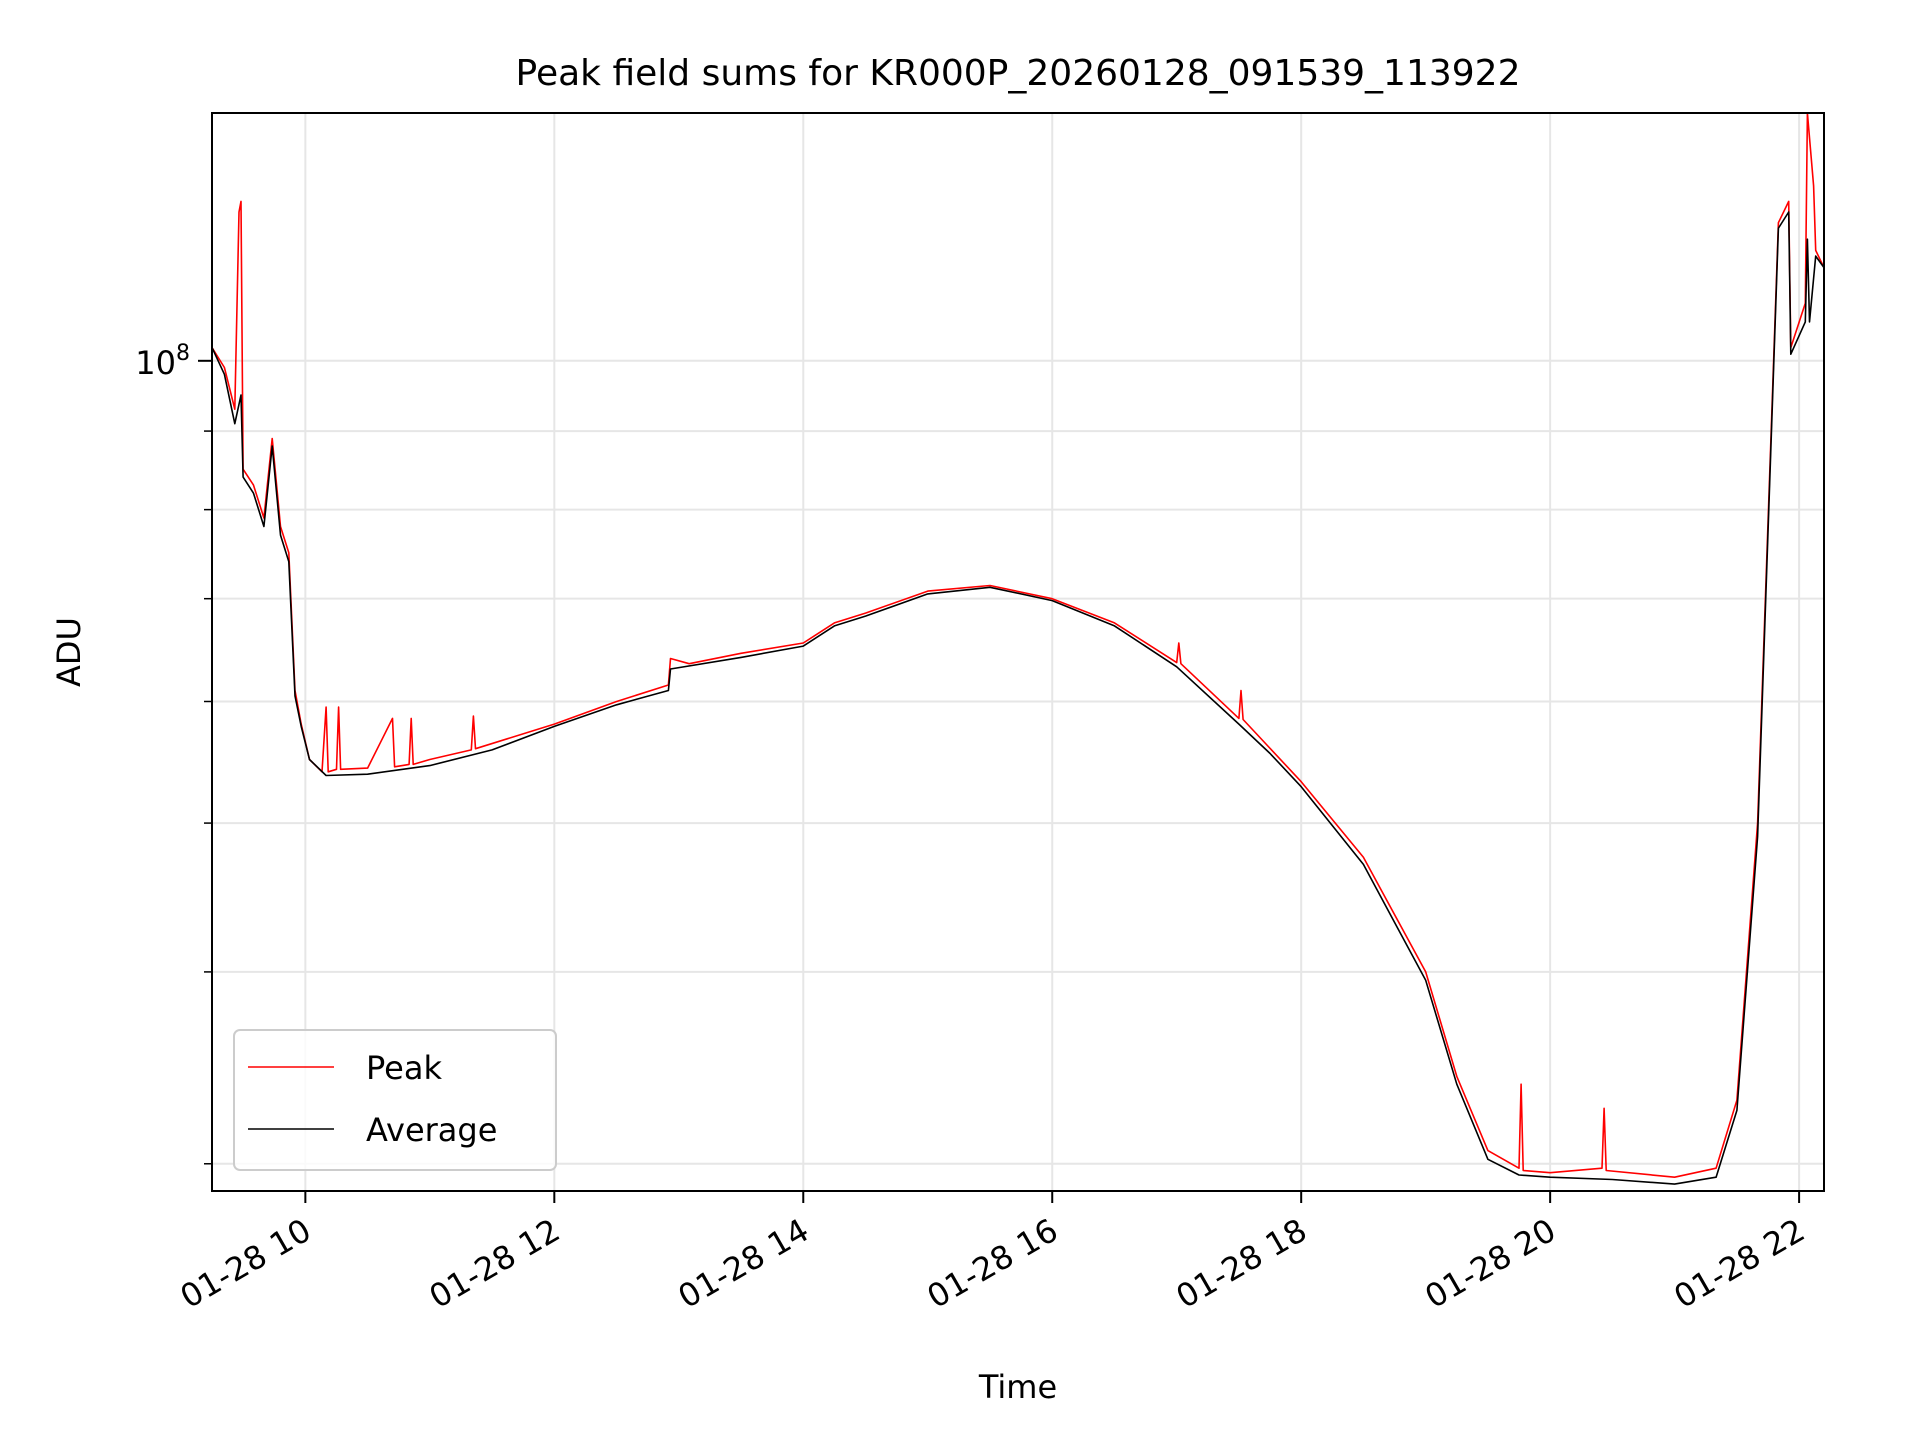  What do you see at coordinates (183, 353) in the screenshot?
I see `y-tick-label-exponent: 8` at bounding box center [183, 353].